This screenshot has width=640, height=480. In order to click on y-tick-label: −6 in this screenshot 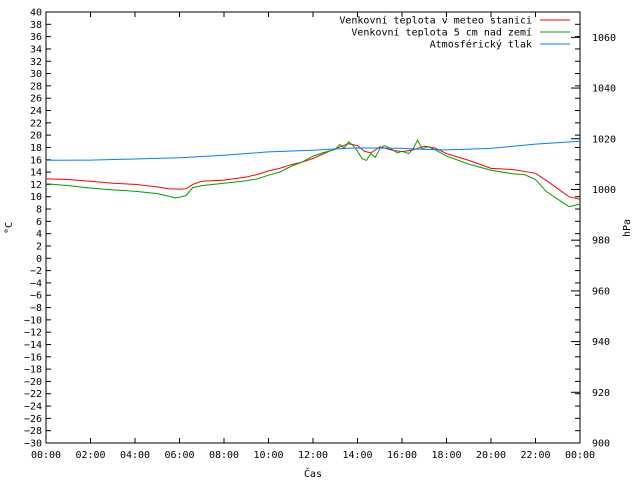, I will do `click(36, 296)`.